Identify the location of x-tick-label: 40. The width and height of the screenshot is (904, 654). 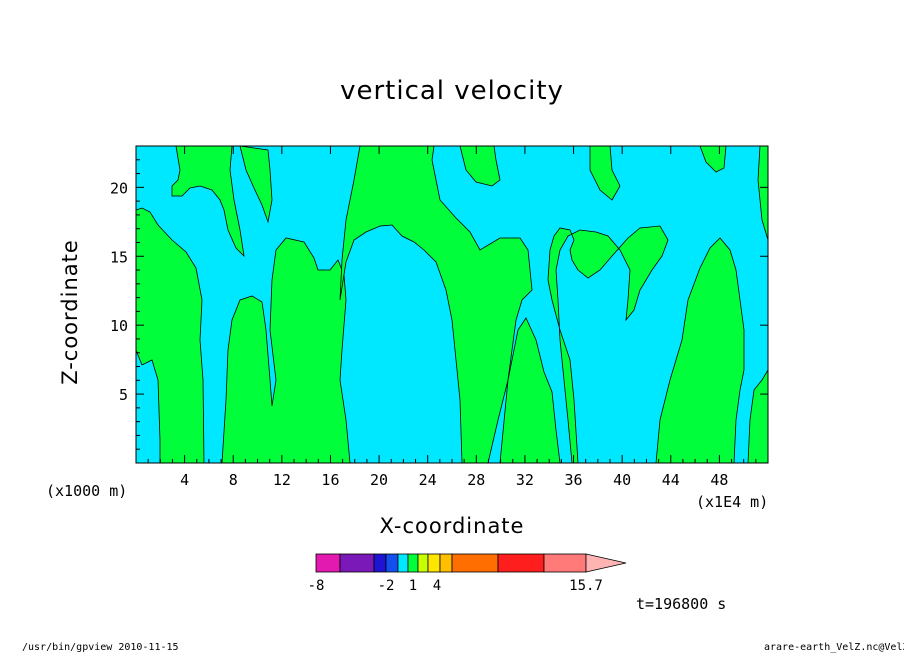
(622, 480).